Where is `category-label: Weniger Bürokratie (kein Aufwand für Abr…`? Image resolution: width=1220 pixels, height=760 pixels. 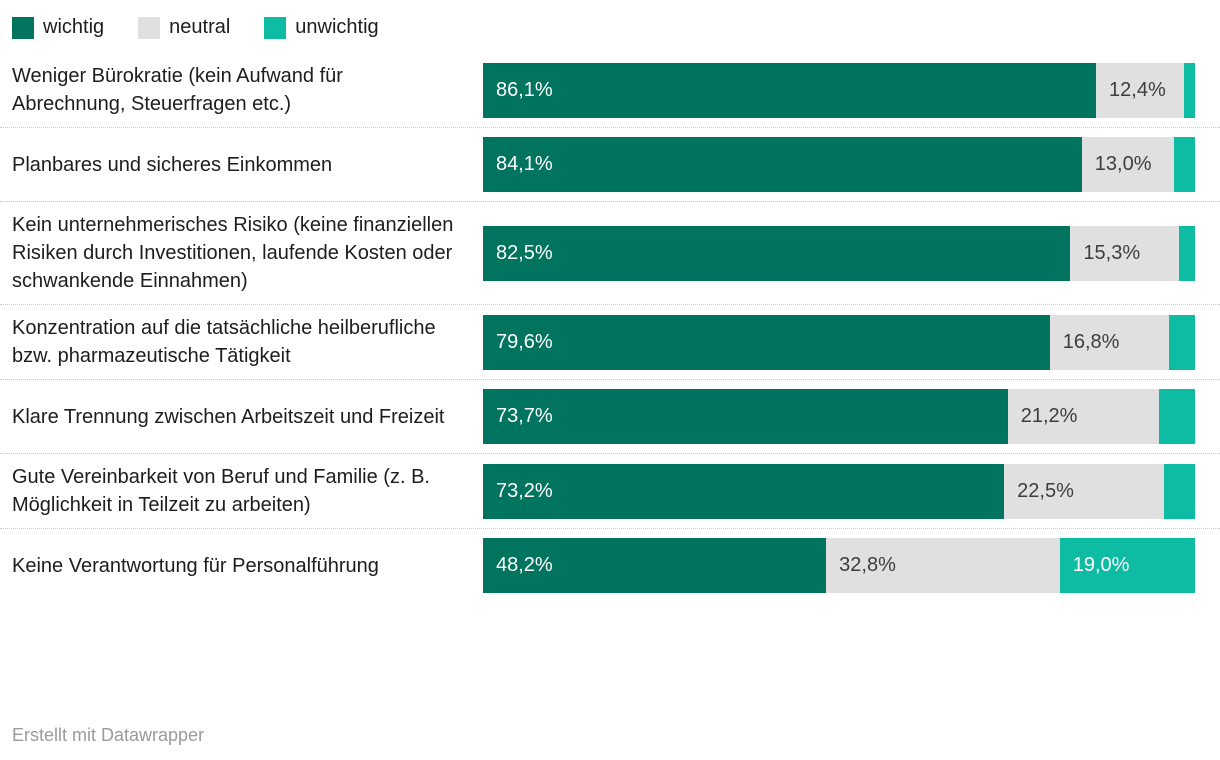
category-label: Weniger Bürokratie (kein Aufwand für Abr… is located at coordinates (177, 90).